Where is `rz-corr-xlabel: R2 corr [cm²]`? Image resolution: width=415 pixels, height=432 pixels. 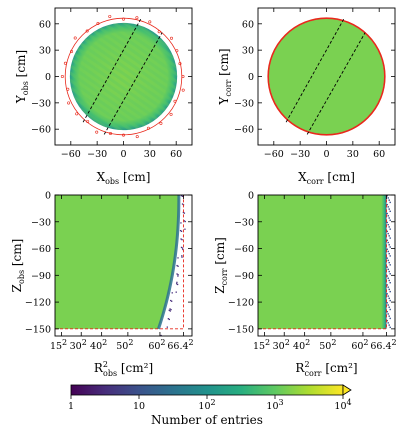
rz-corr-xlabel: R2 corr [cm²] is located at coordinates (326, 369).